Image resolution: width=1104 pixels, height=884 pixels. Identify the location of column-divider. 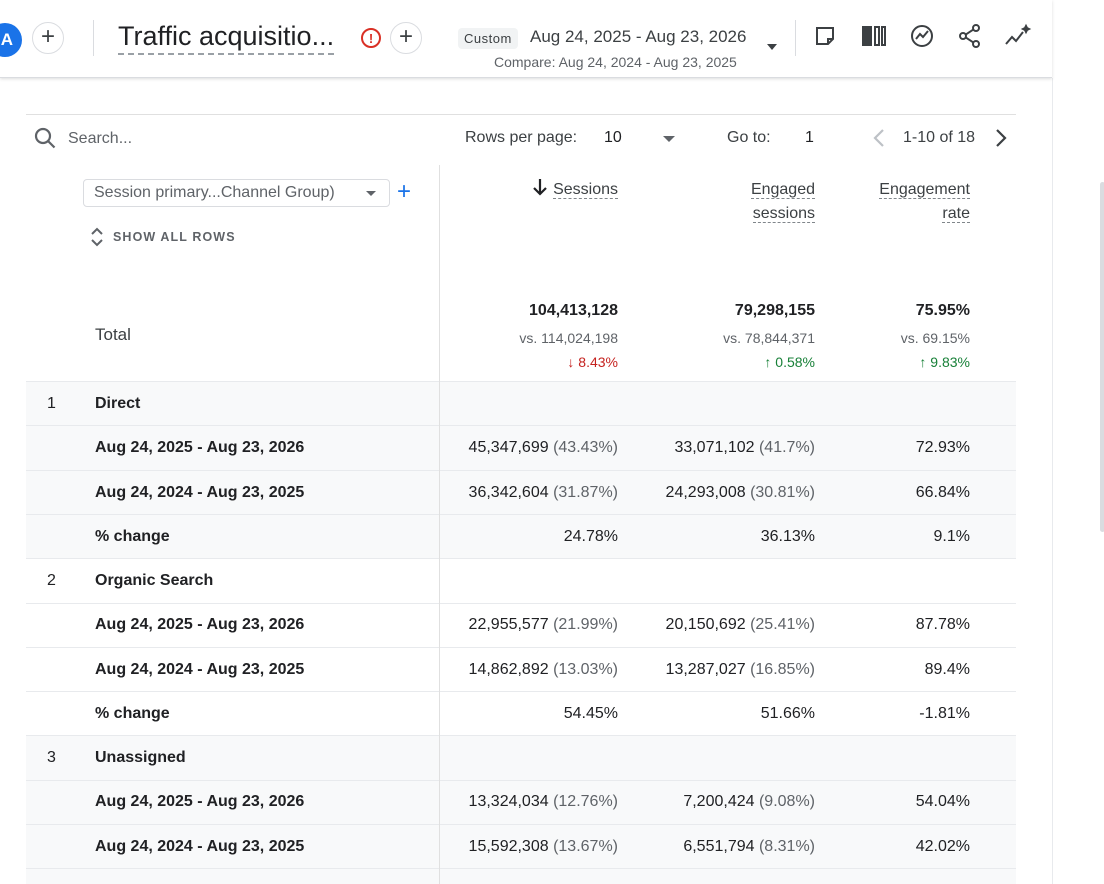
(439, 524).